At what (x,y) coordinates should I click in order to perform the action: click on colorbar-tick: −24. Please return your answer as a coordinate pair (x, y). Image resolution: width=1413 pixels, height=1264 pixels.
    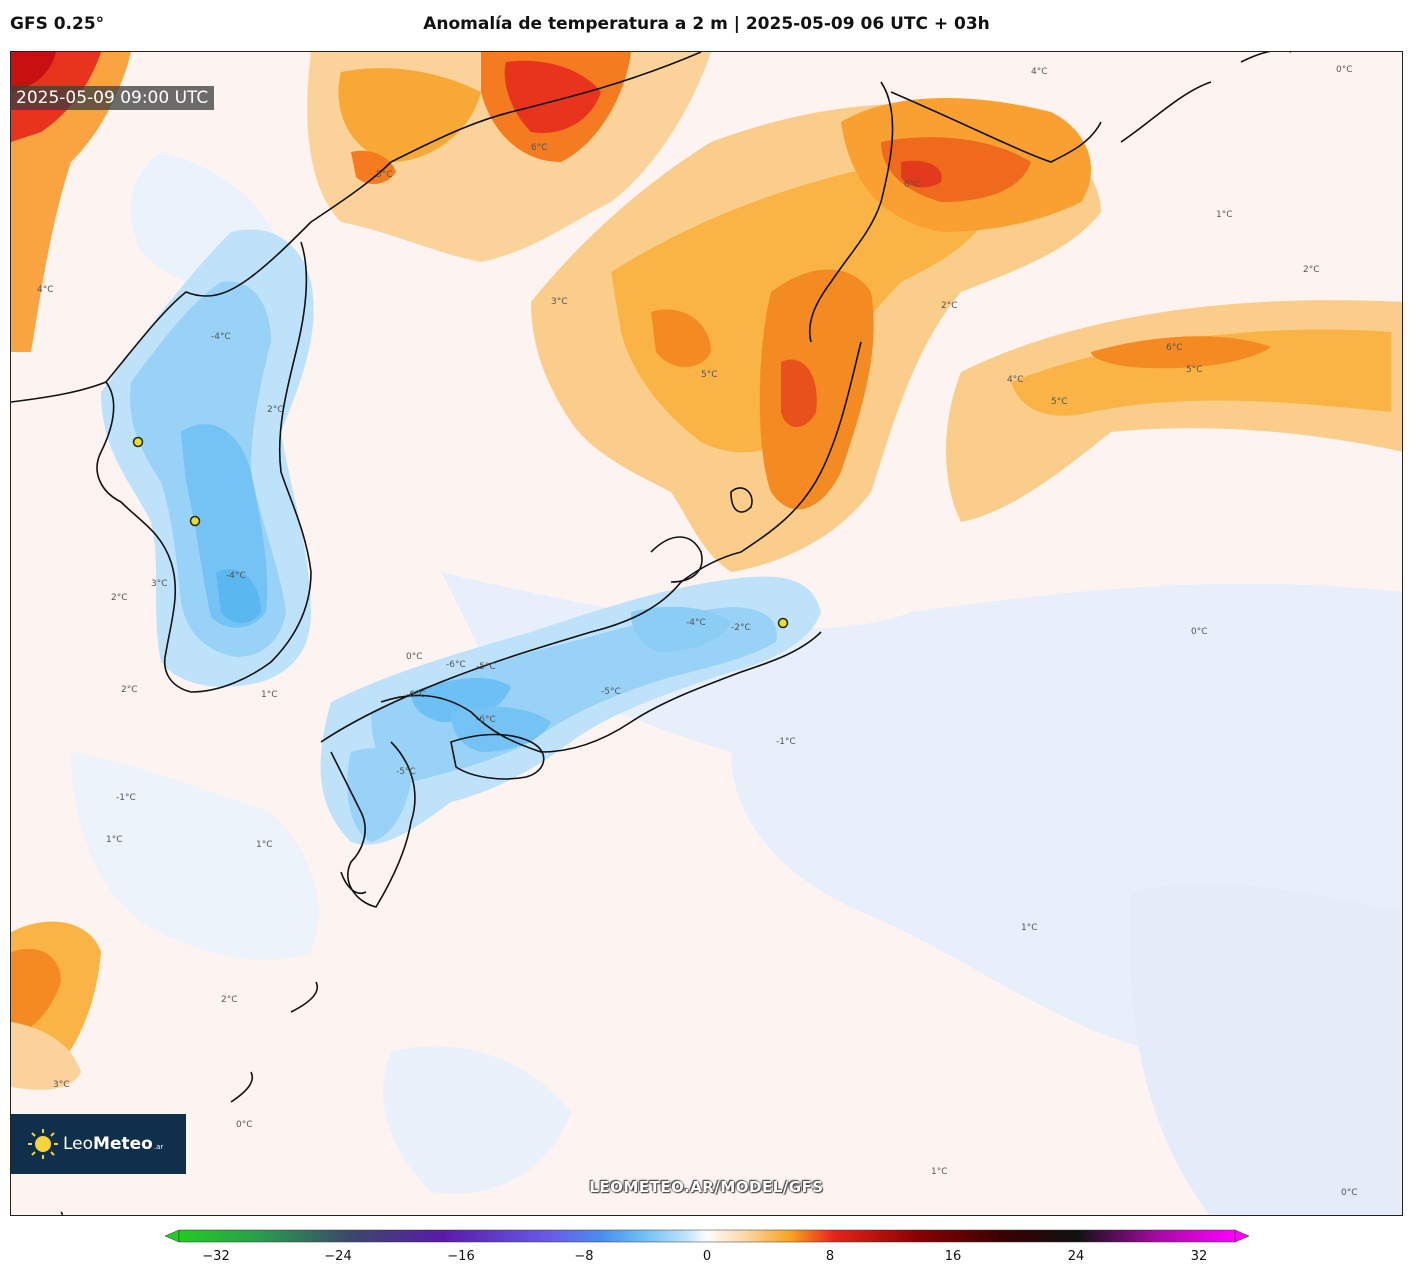
    Looking at the image, I should click on (338, 1256).